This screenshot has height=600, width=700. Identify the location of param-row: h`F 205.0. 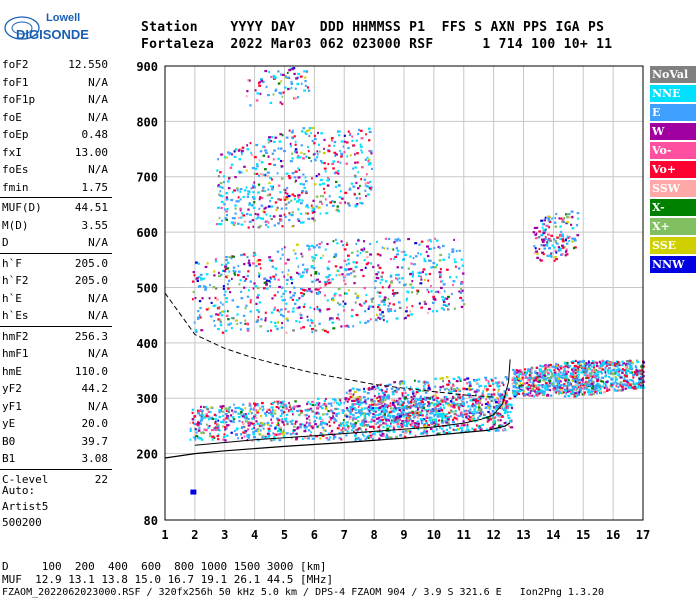
(56, 264).